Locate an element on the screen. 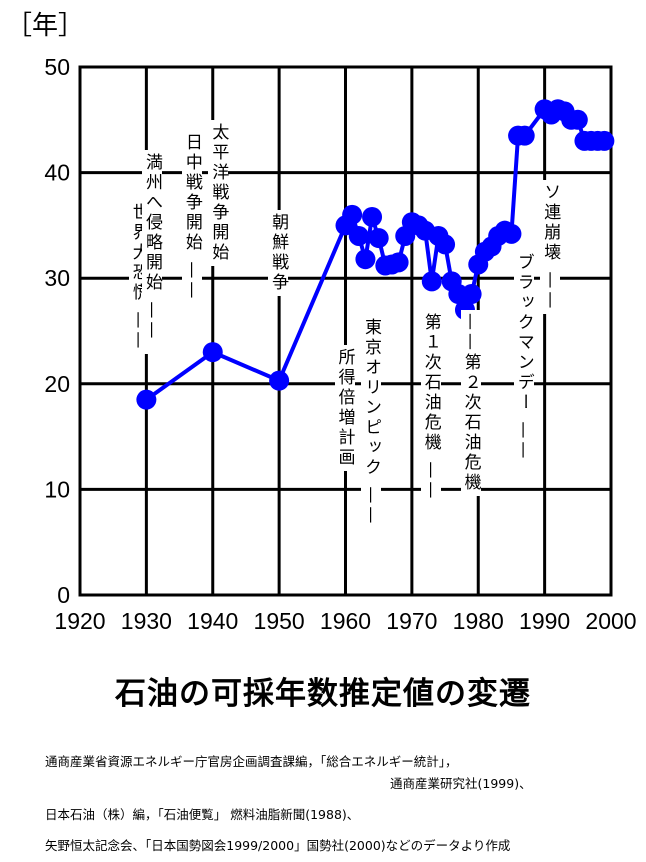 This screenshot has height=862, width=646. source-line-3: 日本石油（株）編，「石油便覧」 燃料油脂新聞(1988)、 is located at coordinates (202, 814).